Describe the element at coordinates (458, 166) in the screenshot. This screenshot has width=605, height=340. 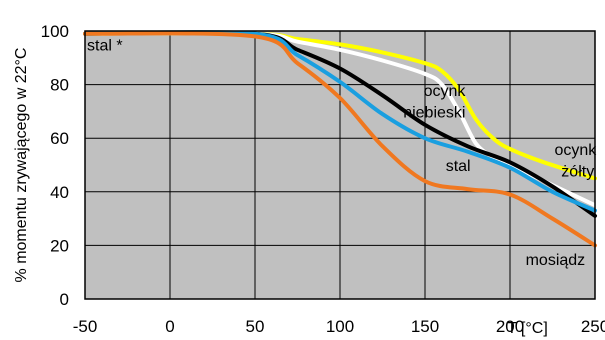
I see `annotation-stal: stal` at that location.